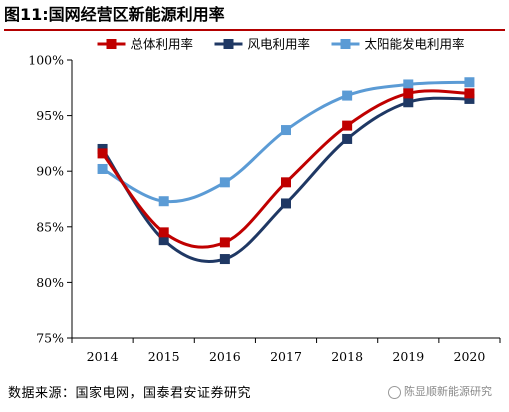  I want to click on y-tick-label: 100%, so click(46, 60).